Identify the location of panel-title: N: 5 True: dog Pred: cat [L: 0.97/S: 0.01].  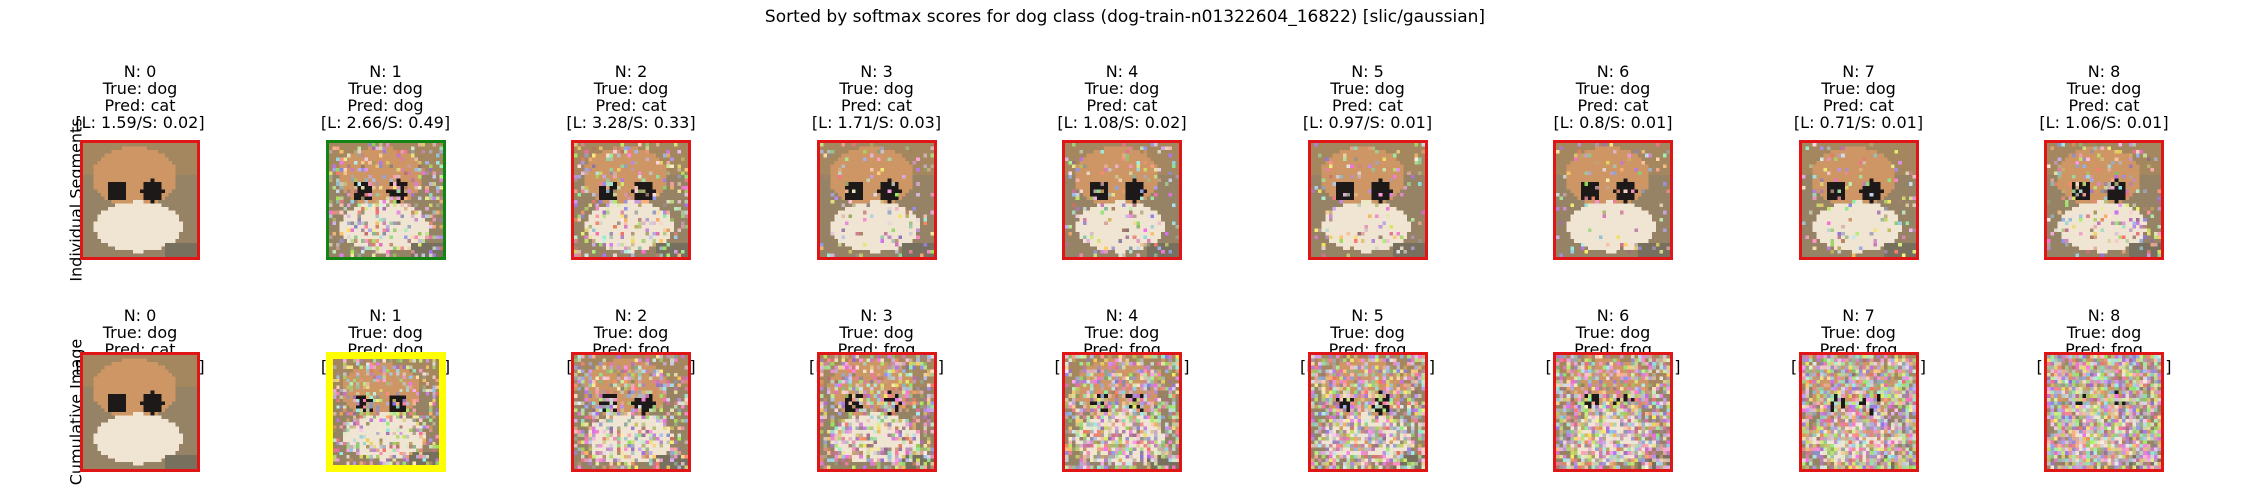
(1368, 97).